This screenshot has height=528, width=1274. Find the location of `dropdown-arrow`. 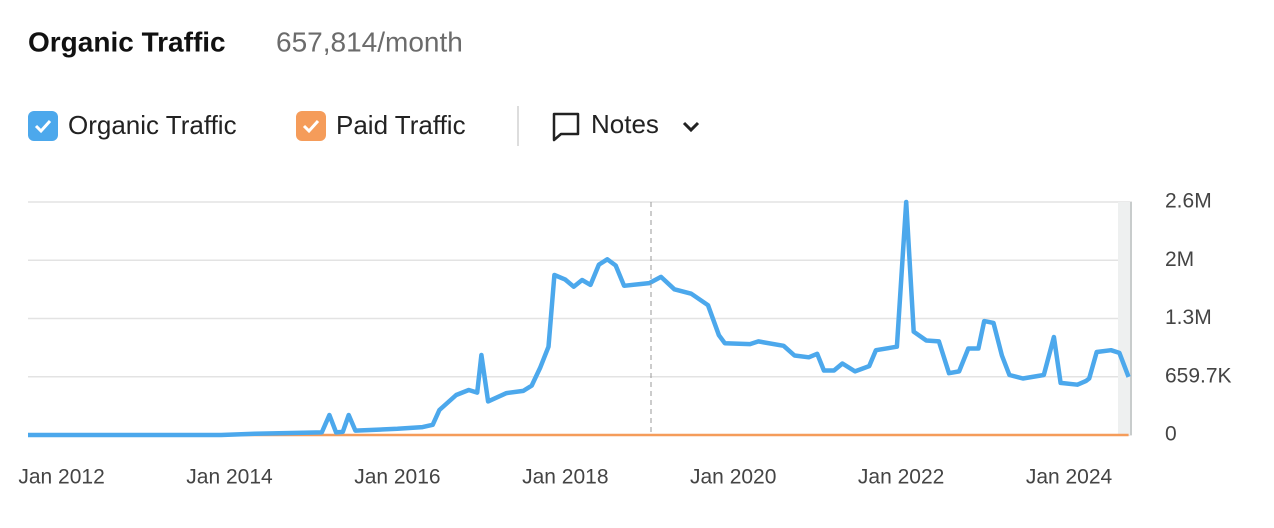

dropdown-arrow is located at coordinates (691, 127).